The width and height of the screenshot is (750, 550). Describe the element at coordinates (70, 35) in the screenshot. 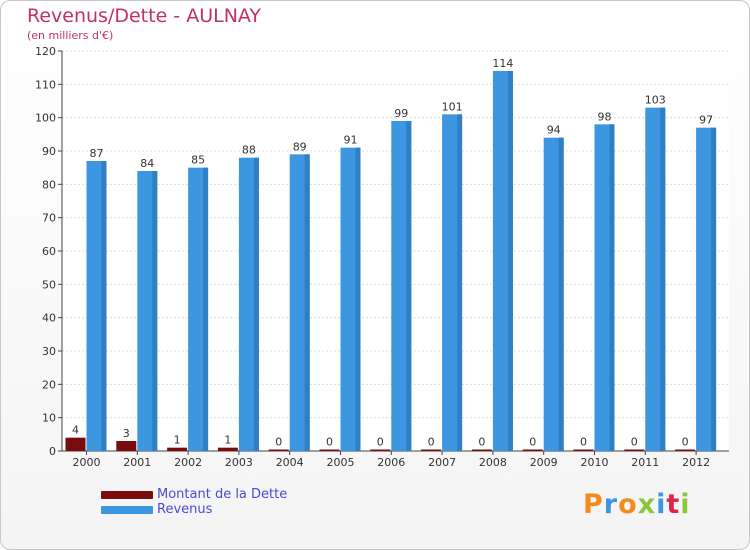

I see `chart-subtitle: (en milliers d'€)` at that location.